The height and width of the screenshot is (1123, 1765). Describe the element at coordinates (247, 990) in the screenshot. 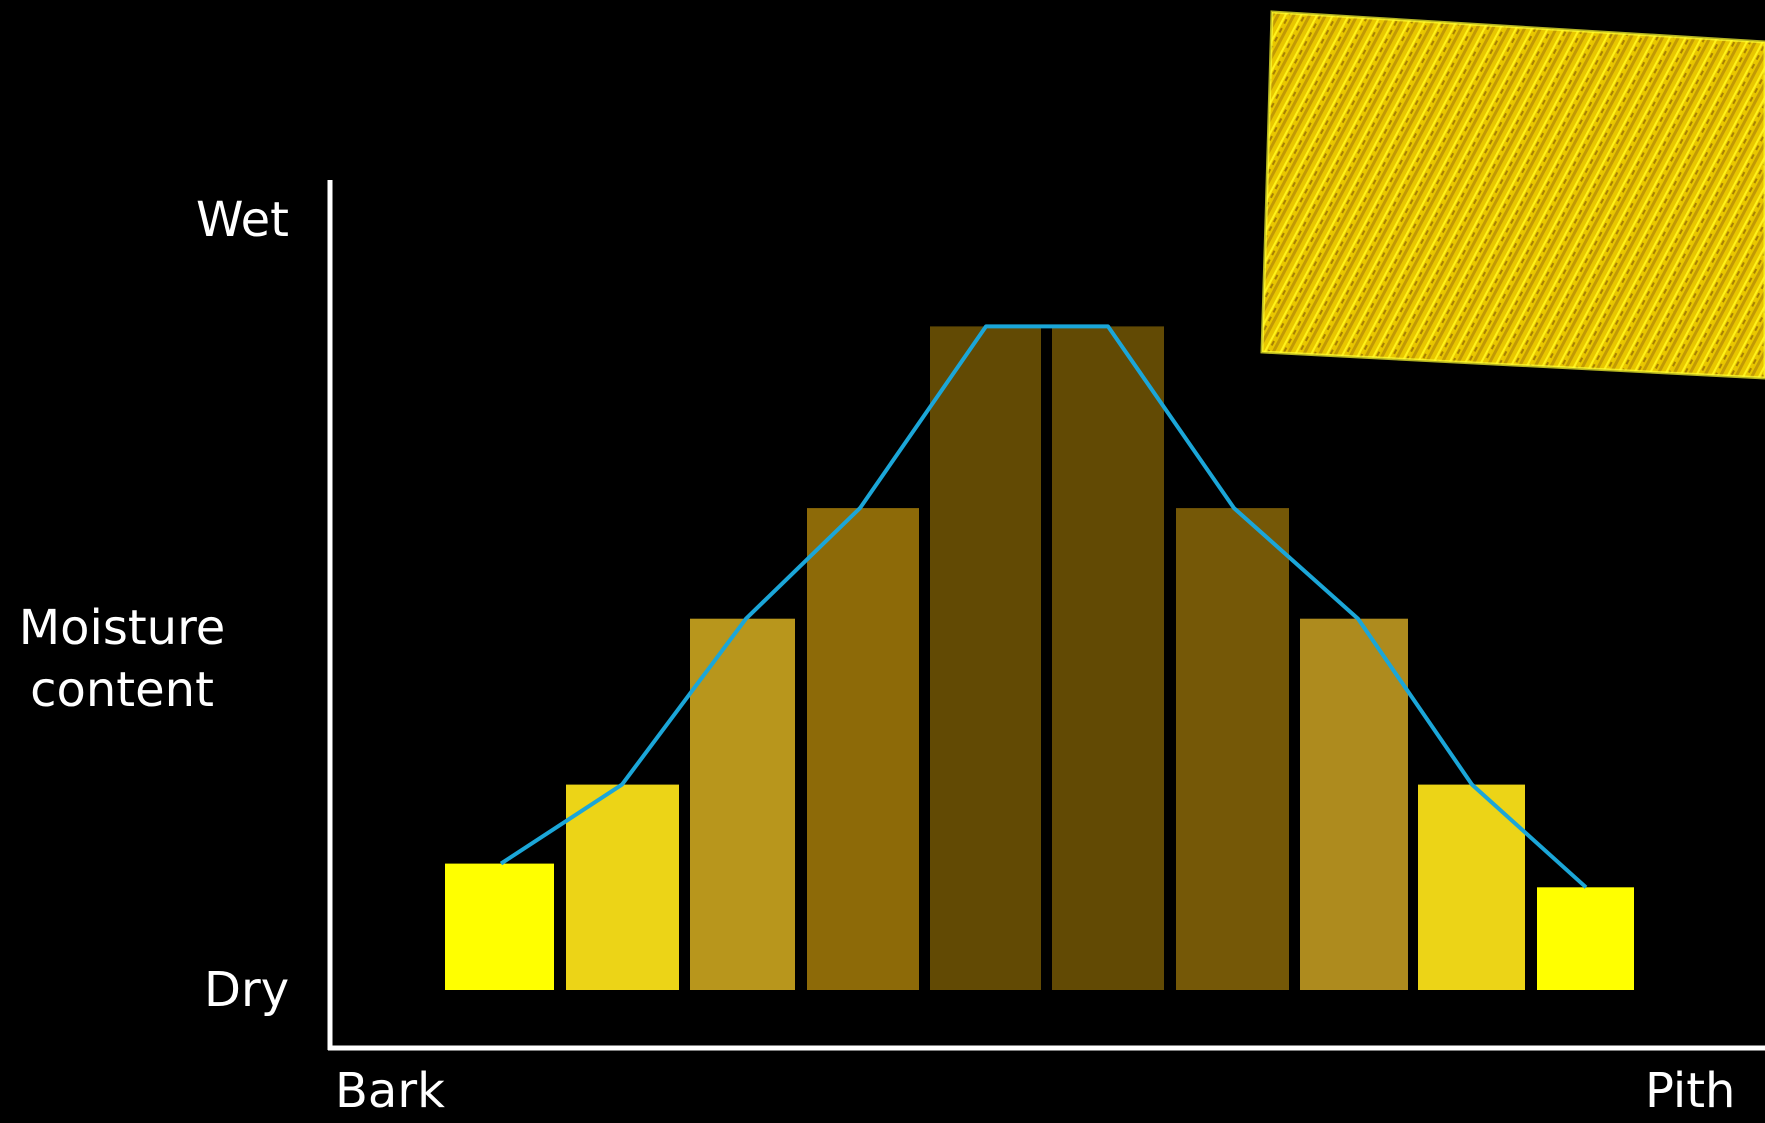

I see `y-tick-label-dry: Dry` at that location.